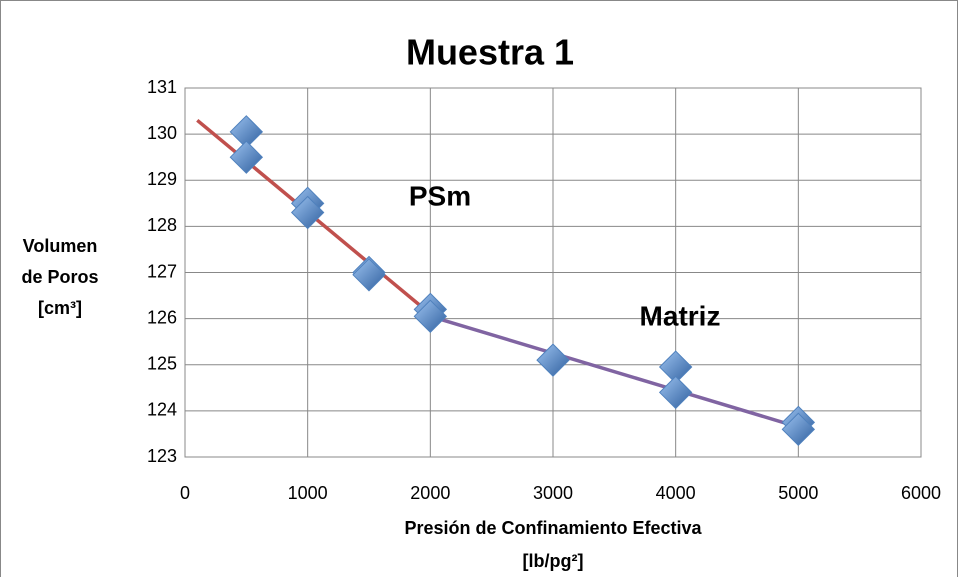 The height and width of the screenshot is (577, 959). What do you see at coordinates (162, 410) in the screenshot?
I see `y-tick-label: 124` at bounding box center [162, 410].